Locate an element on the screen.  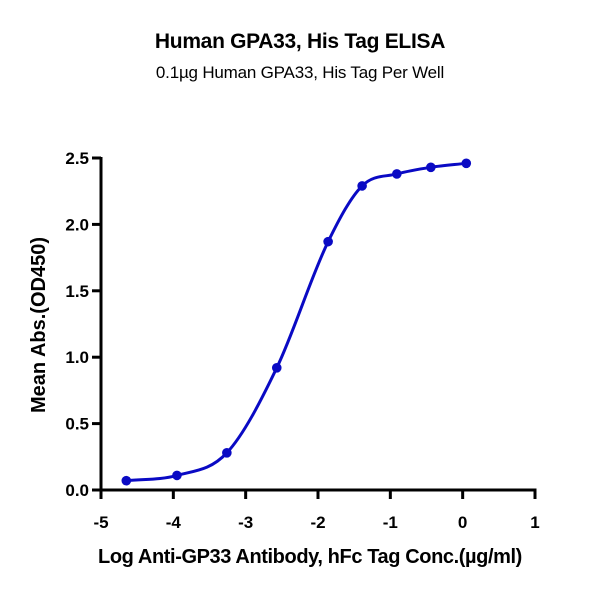
x-tick-label: 1 is located at coordinates (534, 522).